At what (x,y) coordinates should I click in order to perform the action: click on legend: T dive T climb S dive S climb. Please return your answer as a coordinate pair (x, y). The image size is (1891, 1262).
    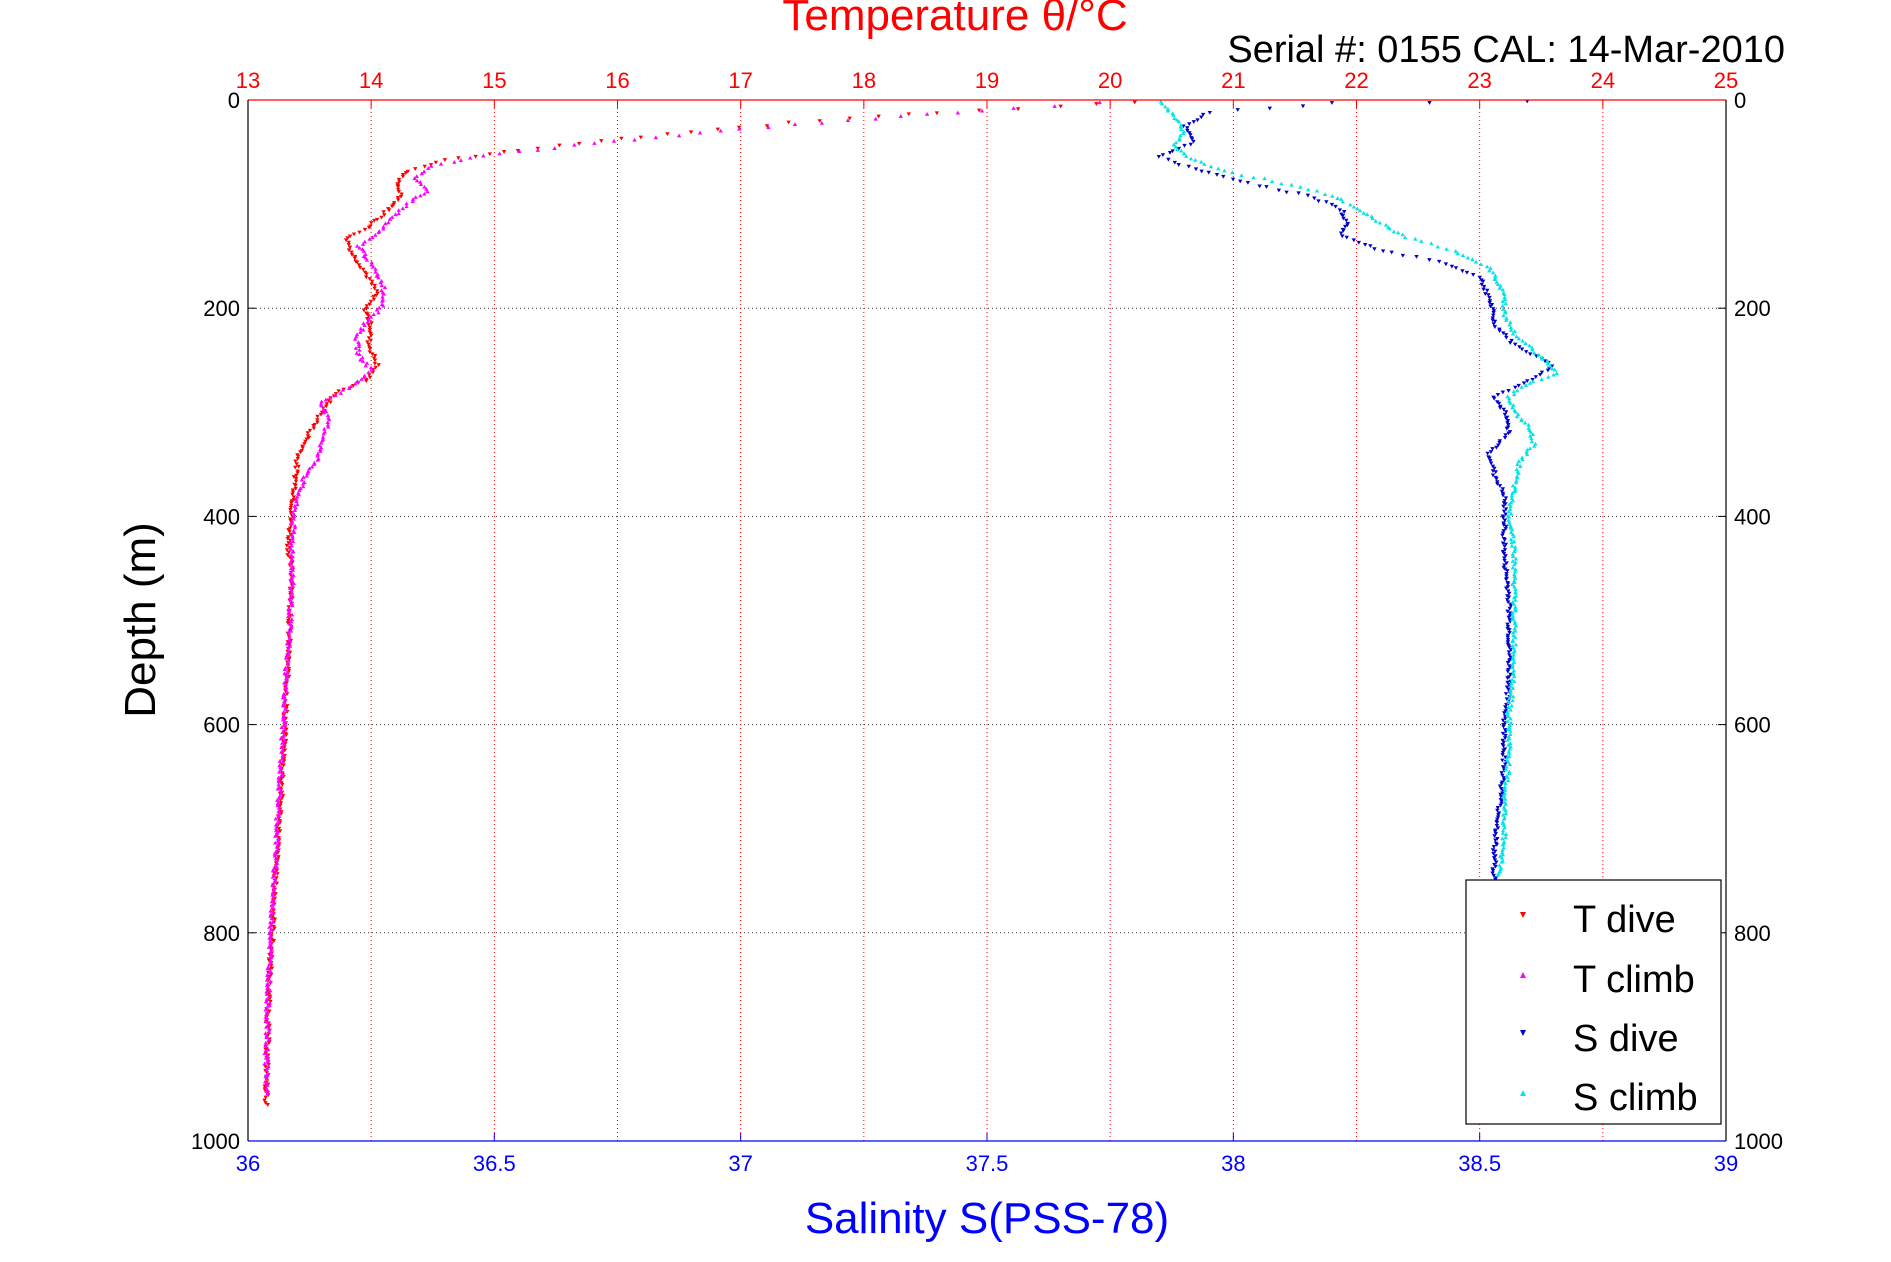
    Looking at the image, I should click on (1593, 1002).